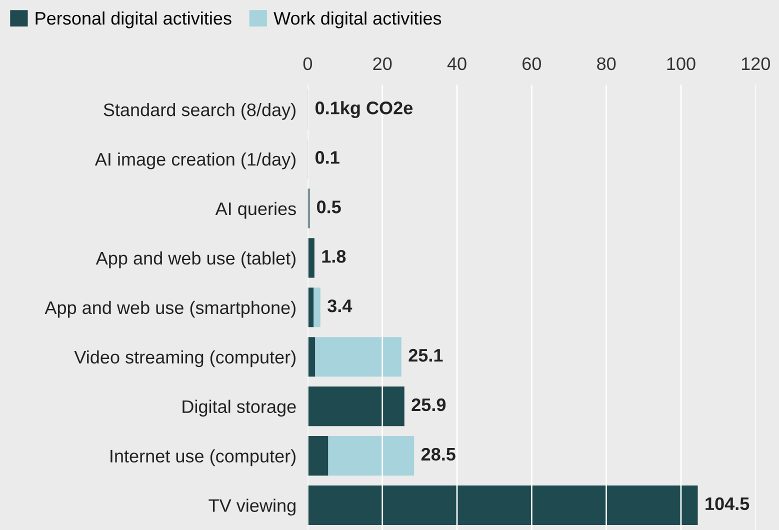 Image resolution: width=779 pixels, height=530 pixels. What do you see at coordinates (429, 405) in the screenshot?
I see `total-label: 25.9` at bounding box center [429, 405].